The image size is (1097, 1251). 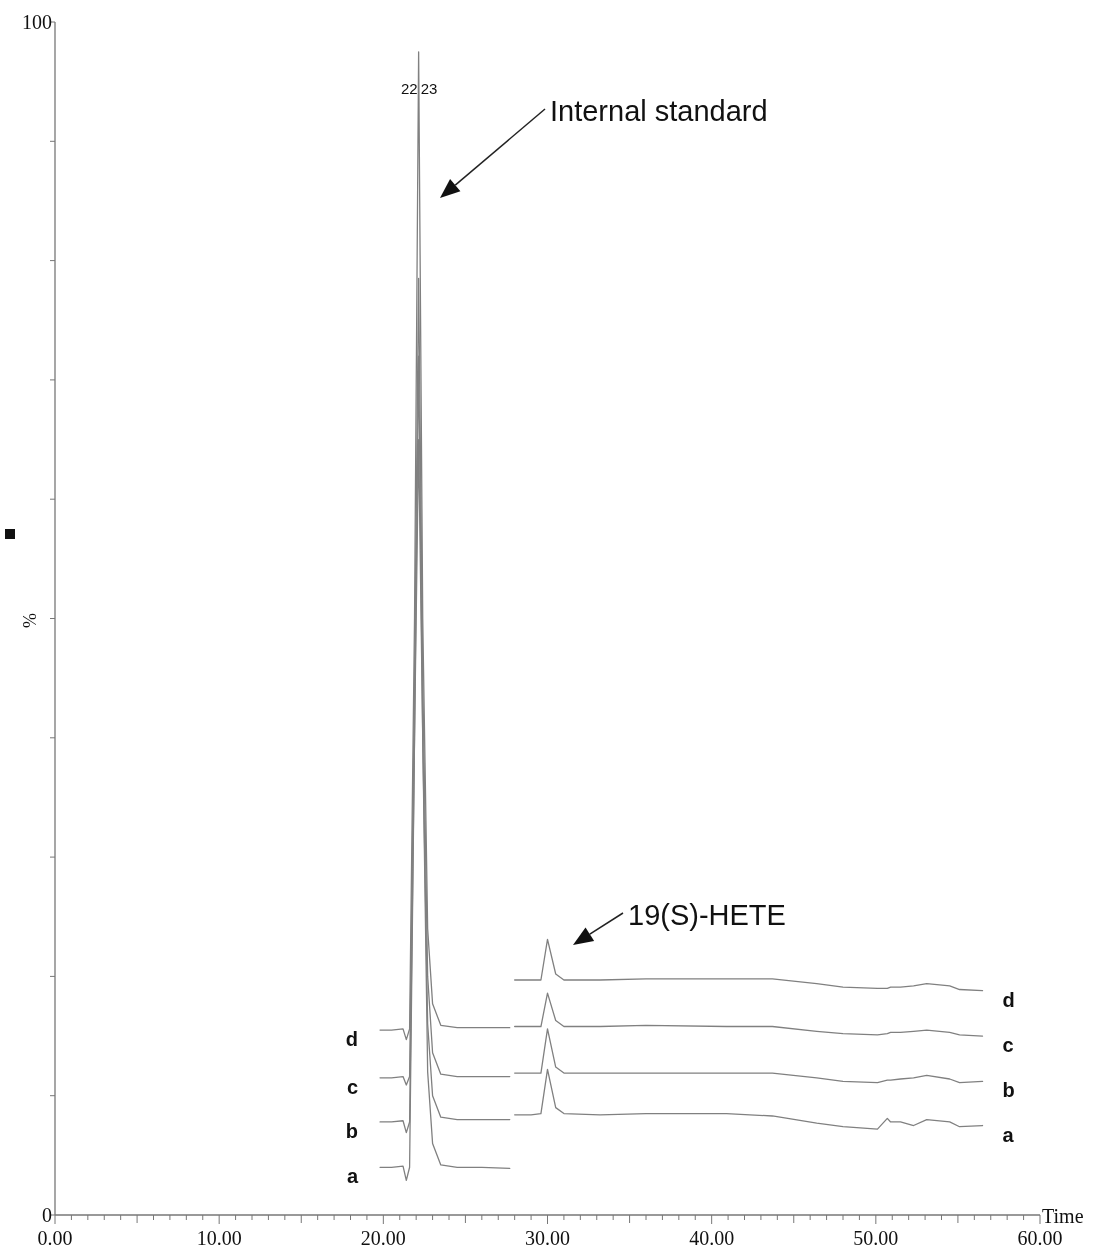 I want to click on text: a, so click(x=352, y=1176).